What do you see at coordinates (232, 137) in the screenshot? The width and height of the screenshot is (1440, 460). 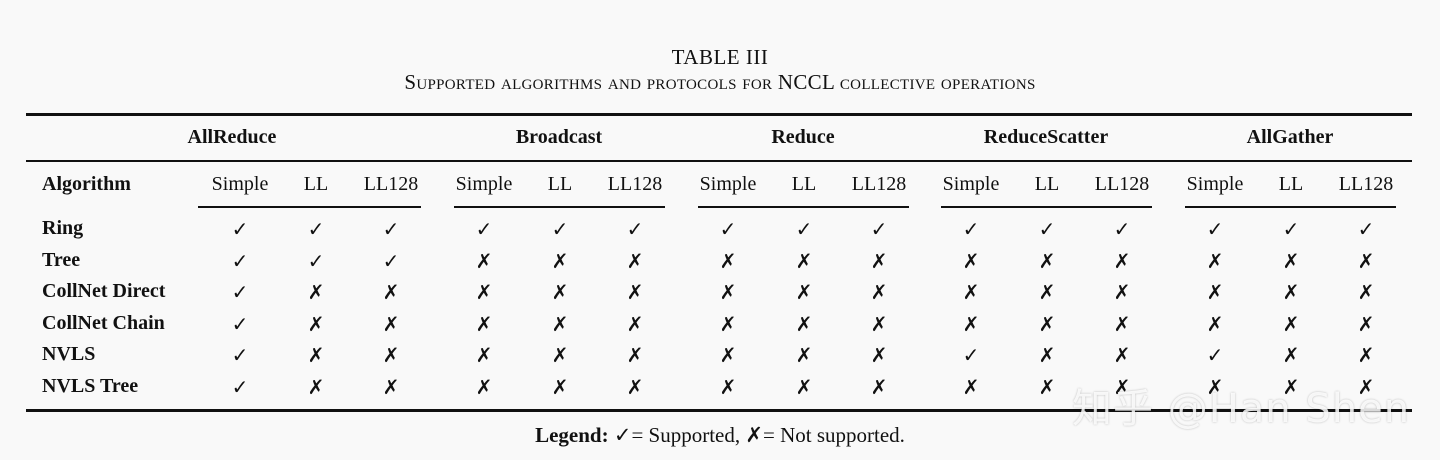 I see `group-header-allreduce: AllReduce` at bounding box center [232, 137].